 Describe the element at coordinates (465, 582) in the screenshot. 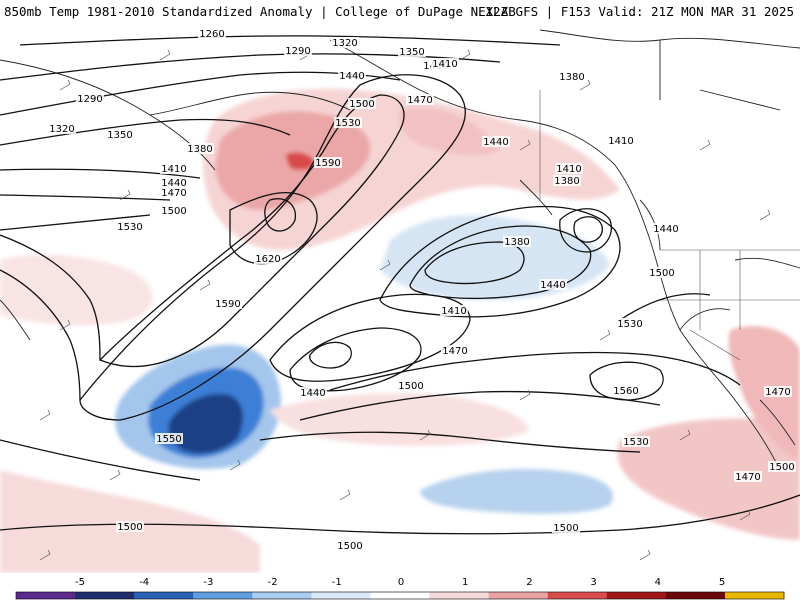

I see `colorbar-tick-label: 1` at that location.